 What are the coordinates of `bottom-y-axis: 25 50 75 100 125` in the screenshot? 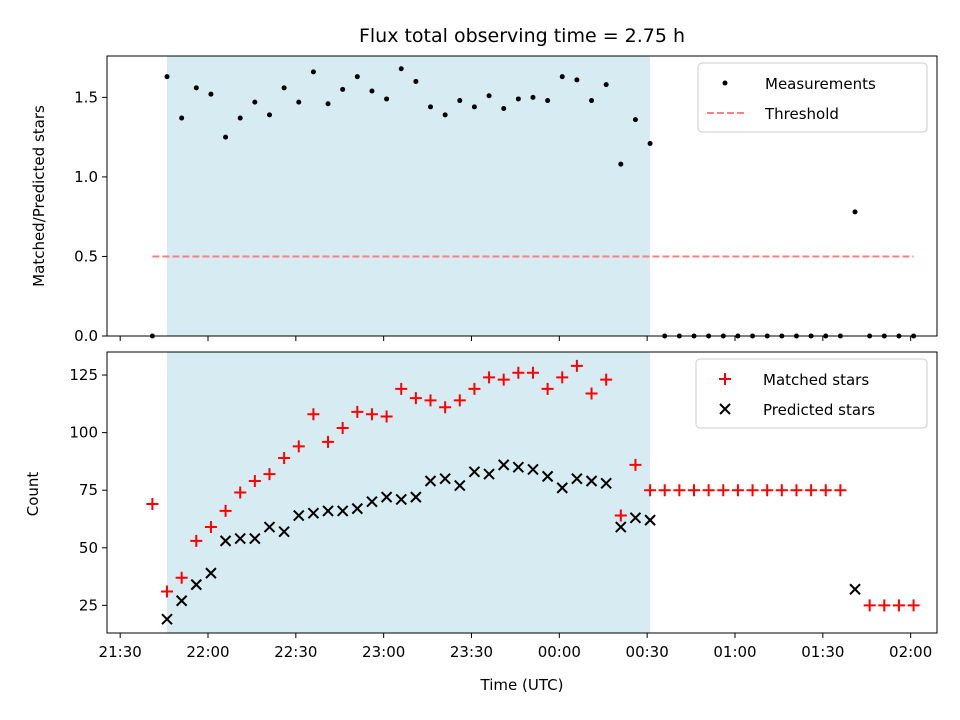 It's located at (88, 490).